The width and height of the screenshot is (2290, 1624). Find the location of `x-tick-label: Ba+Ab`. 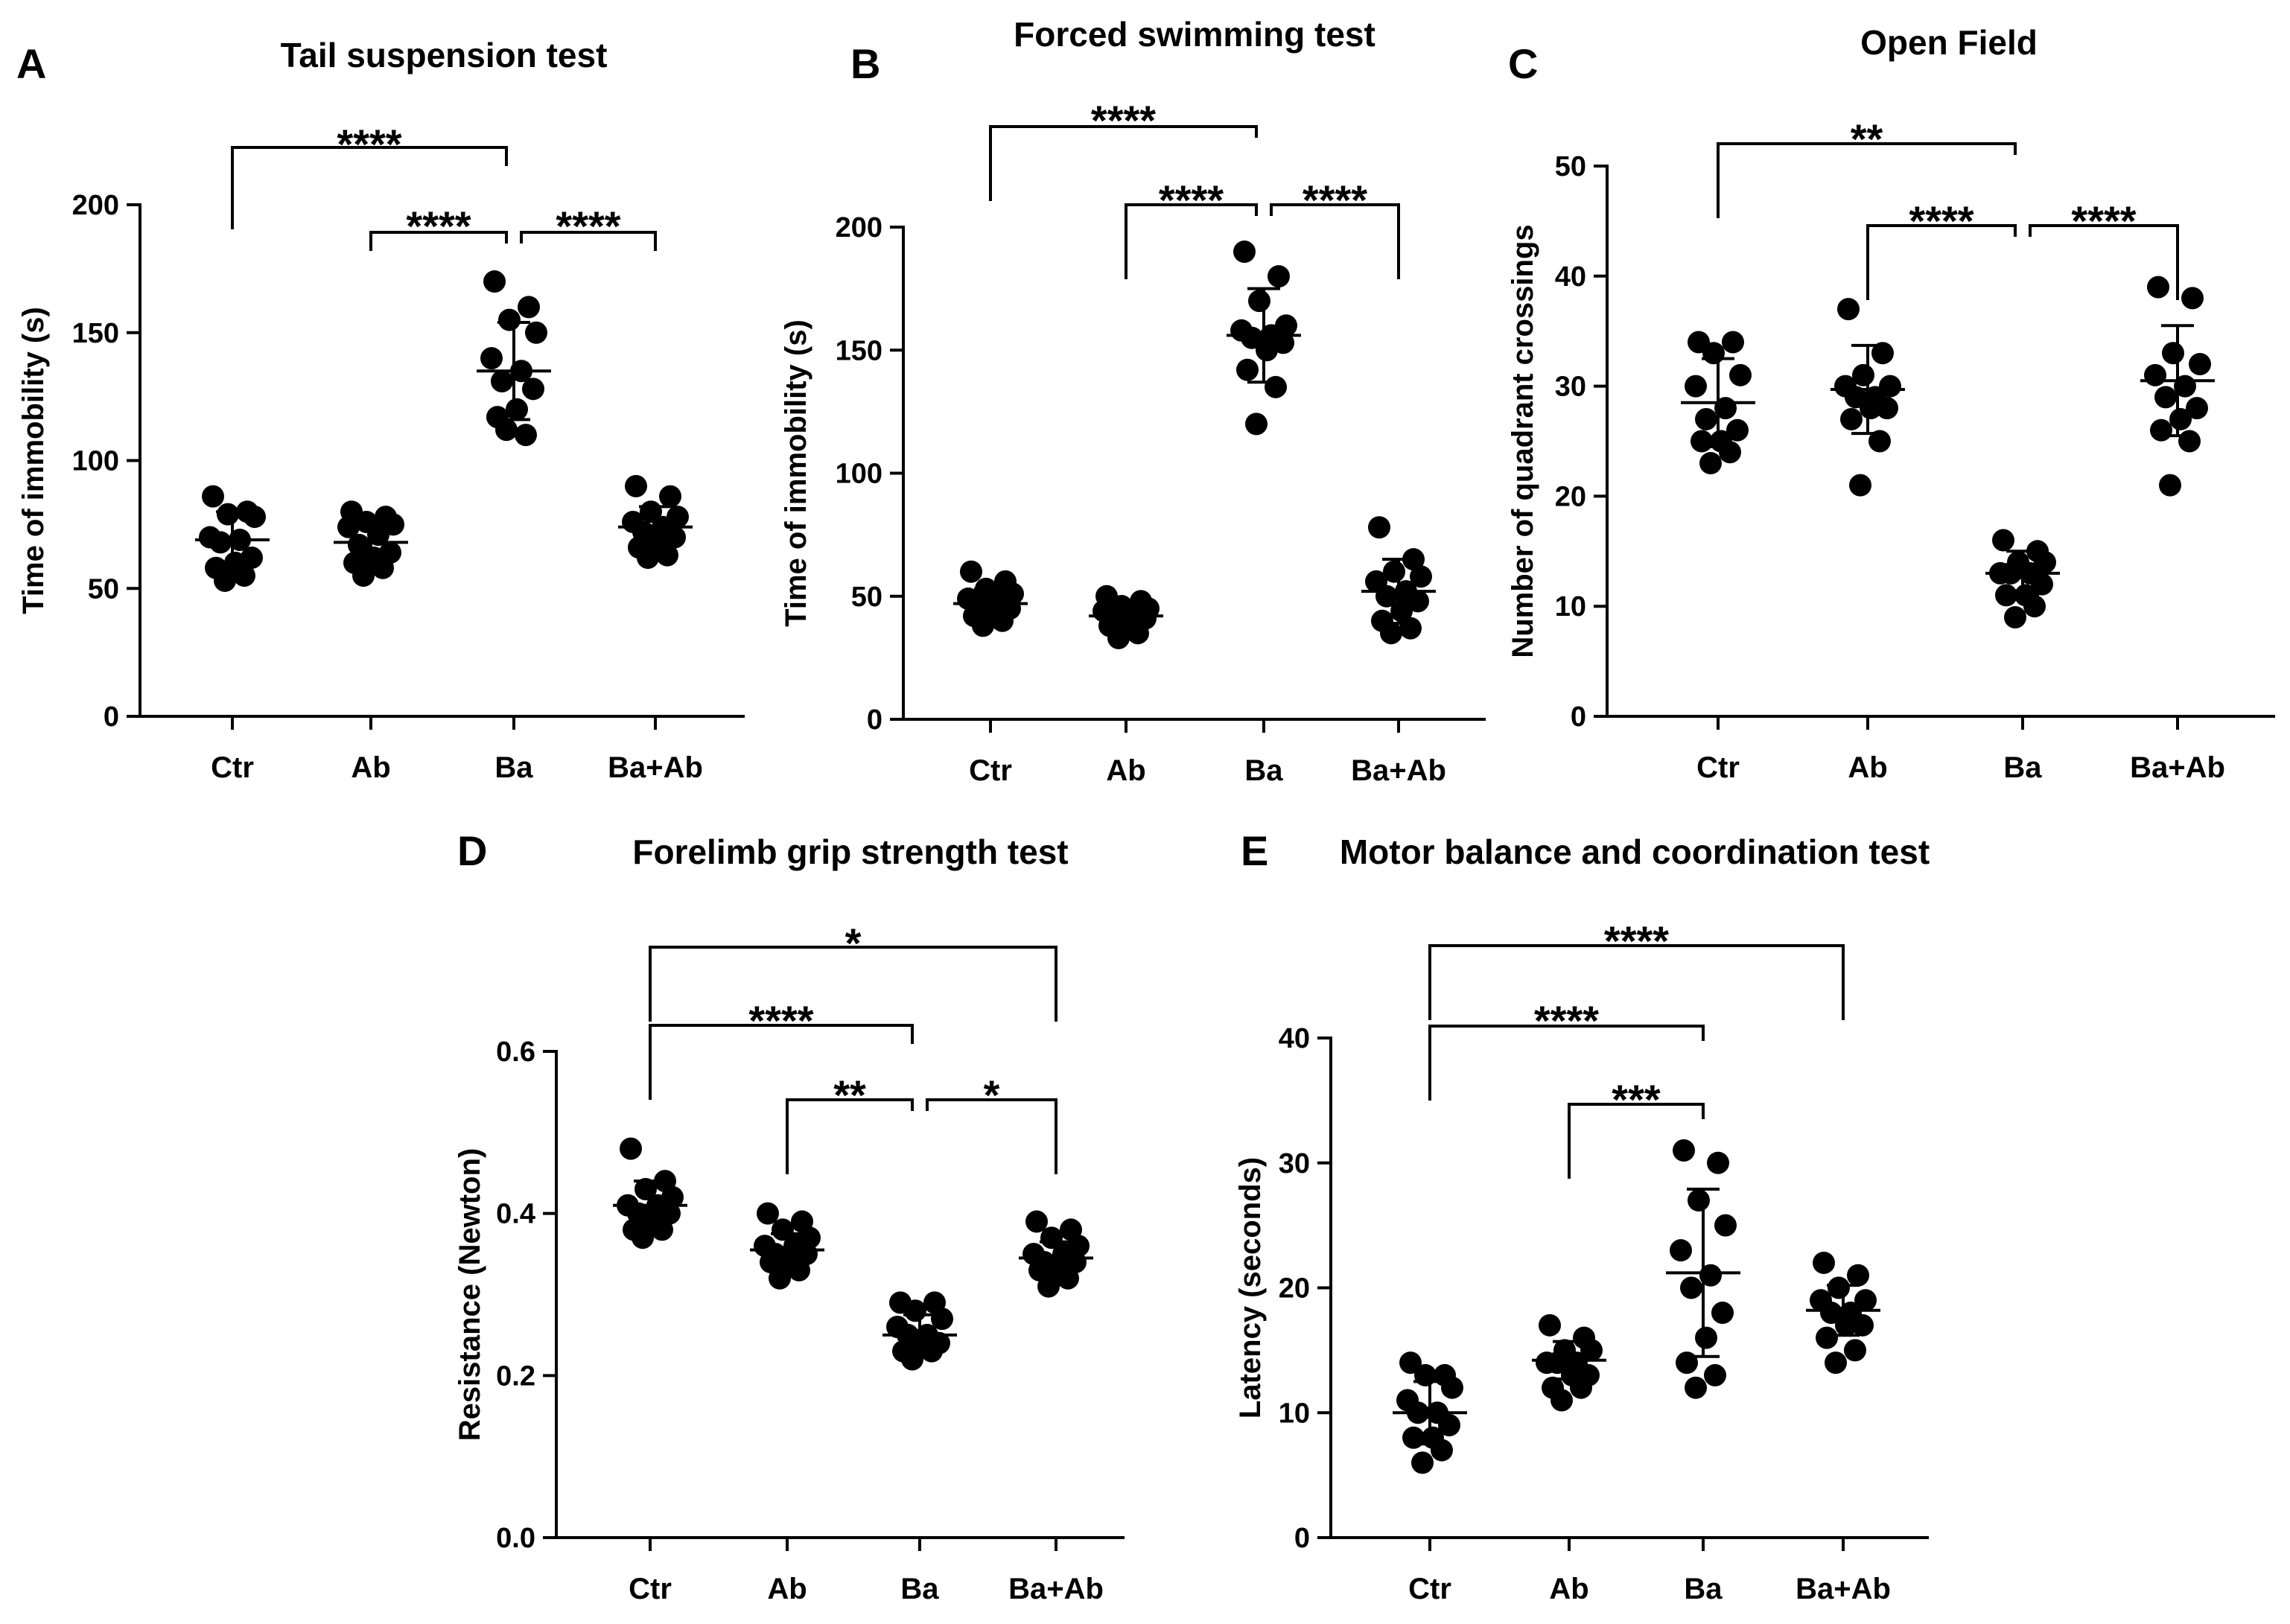

x-tick-label: Ba+Ab is located at coordinates (1399, 770).